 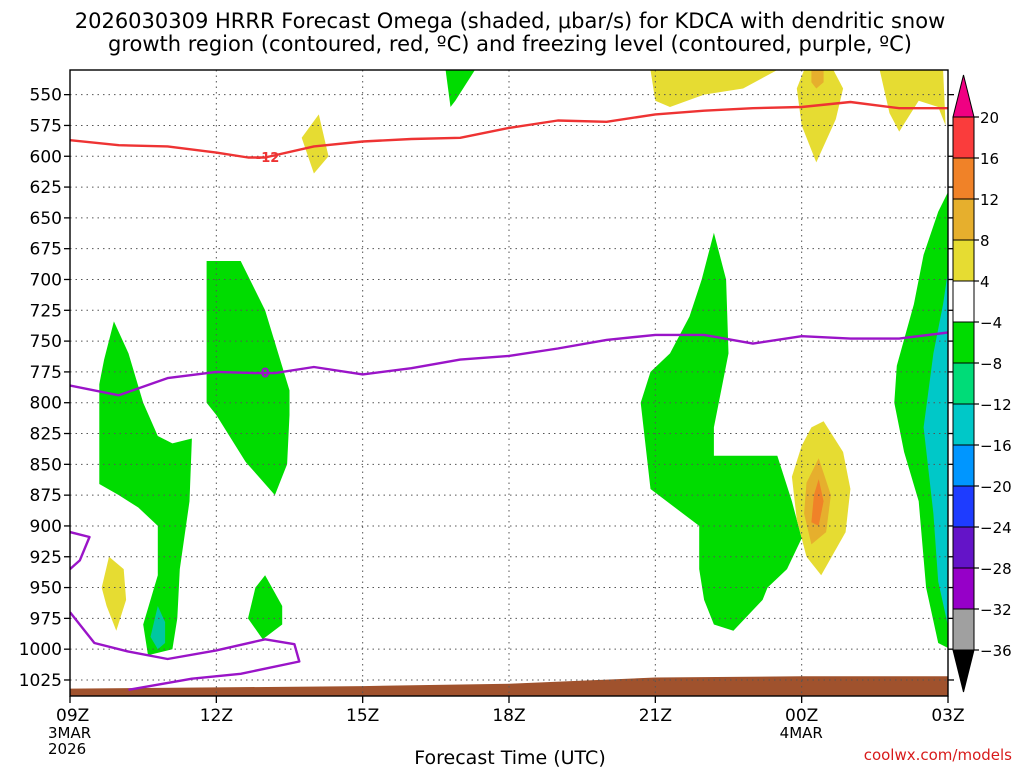 I want to click on y-tick-label: 600, so click(x=46, y=157).